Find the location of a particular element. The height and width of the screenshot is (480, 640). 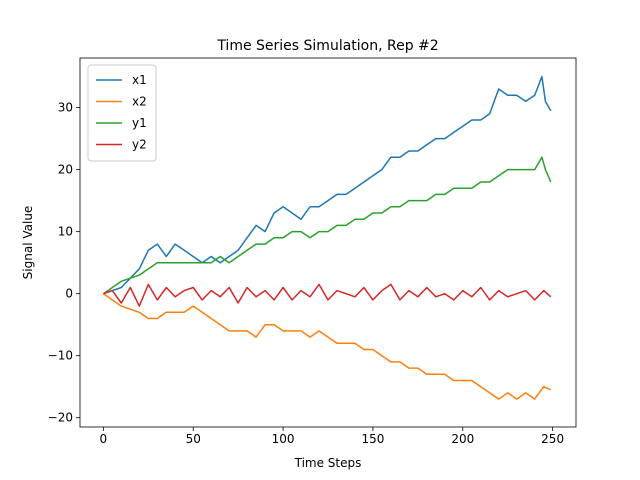

y-axis: −20 −10 0 10 20 30 is located at coordinates (64, 263).